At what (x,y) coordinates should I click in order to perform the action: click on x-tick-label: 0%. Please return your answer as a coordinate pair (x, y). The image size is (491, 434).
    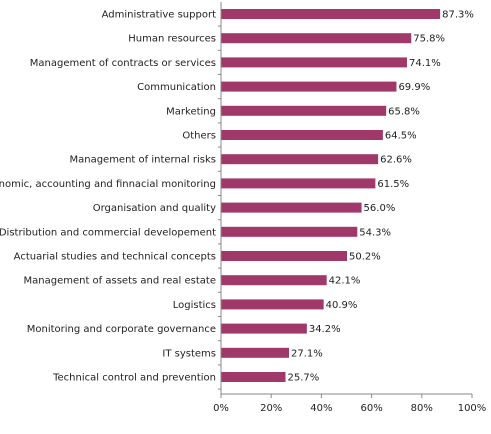
    Looking at the image, I should click on (221, 408).